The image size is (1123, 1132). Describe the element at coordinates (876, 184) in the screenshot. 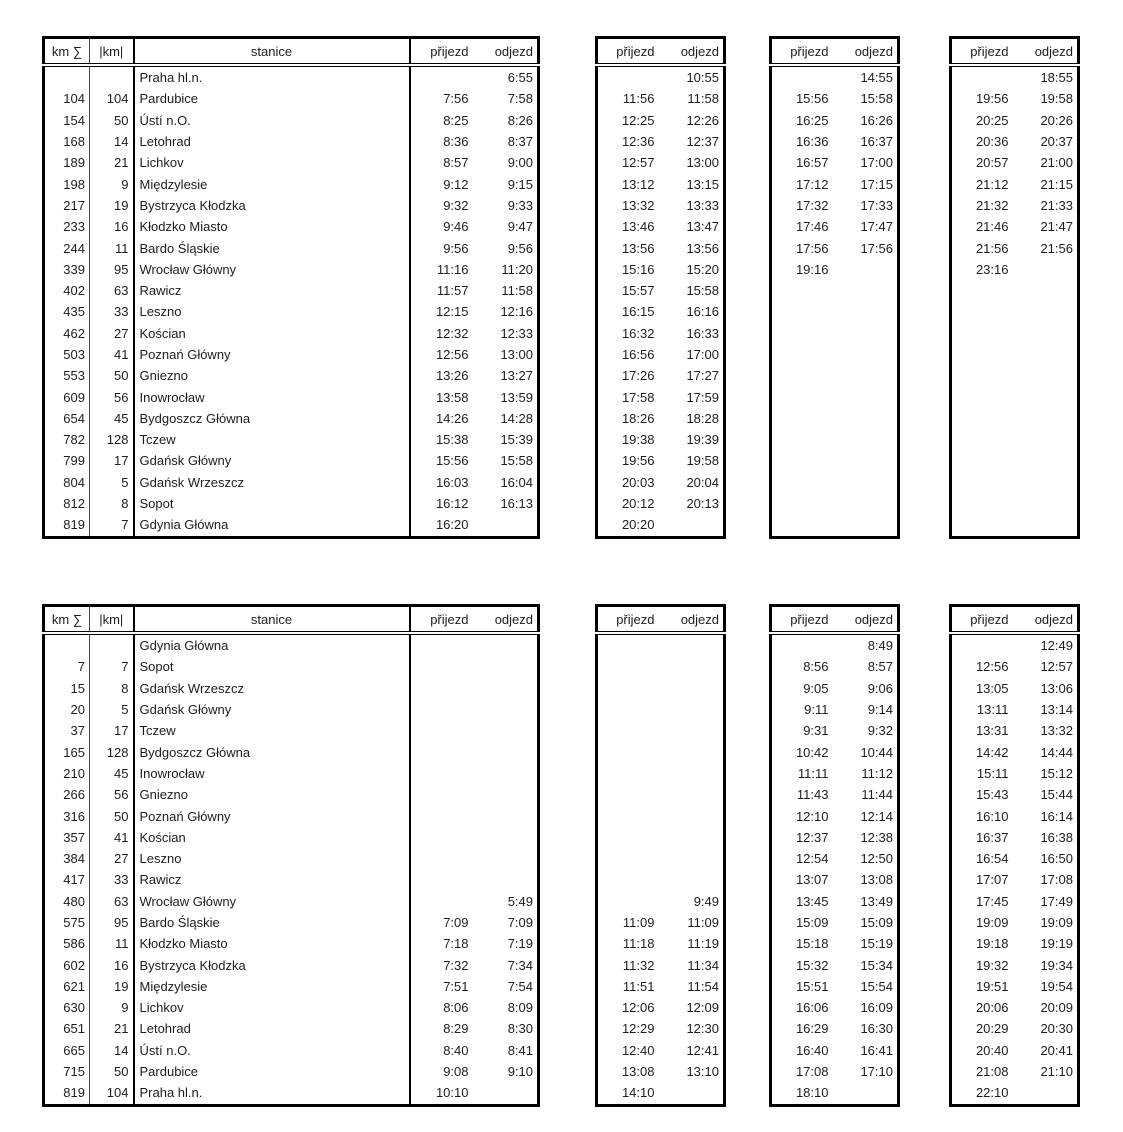

I see `departure-time-cell: 17:15` at that location.